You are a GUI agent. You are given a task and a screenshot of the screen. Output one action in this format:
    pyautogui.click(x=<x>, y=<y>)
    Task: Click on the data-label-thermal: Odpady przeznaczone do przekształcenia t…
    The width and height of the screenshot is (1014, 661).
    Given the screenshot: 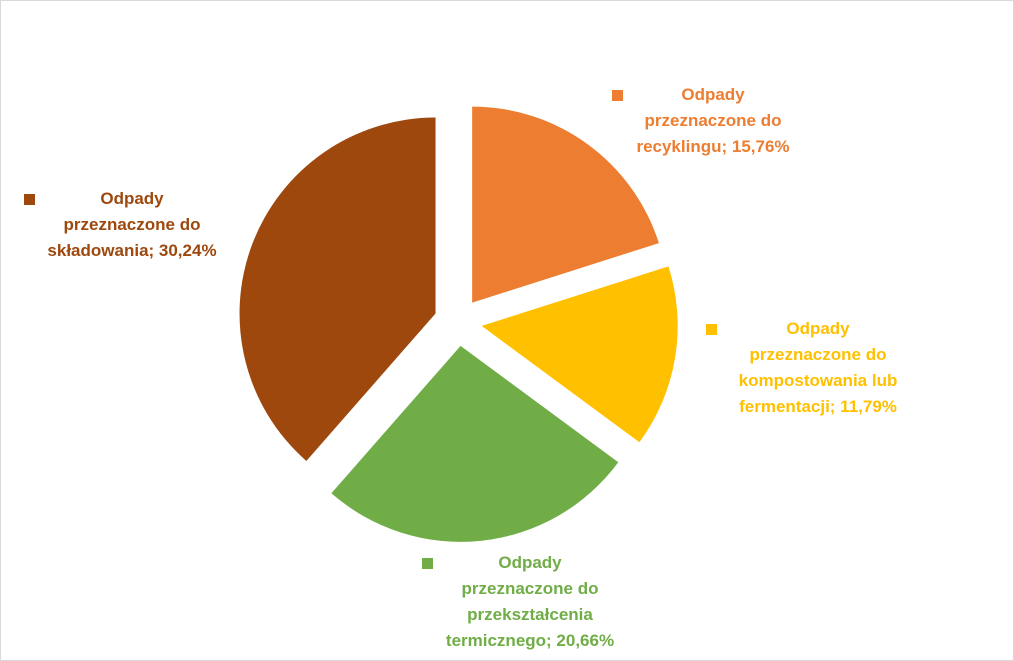 What is the action you would take?
    pyautogui.click(x=530, y=602)
    